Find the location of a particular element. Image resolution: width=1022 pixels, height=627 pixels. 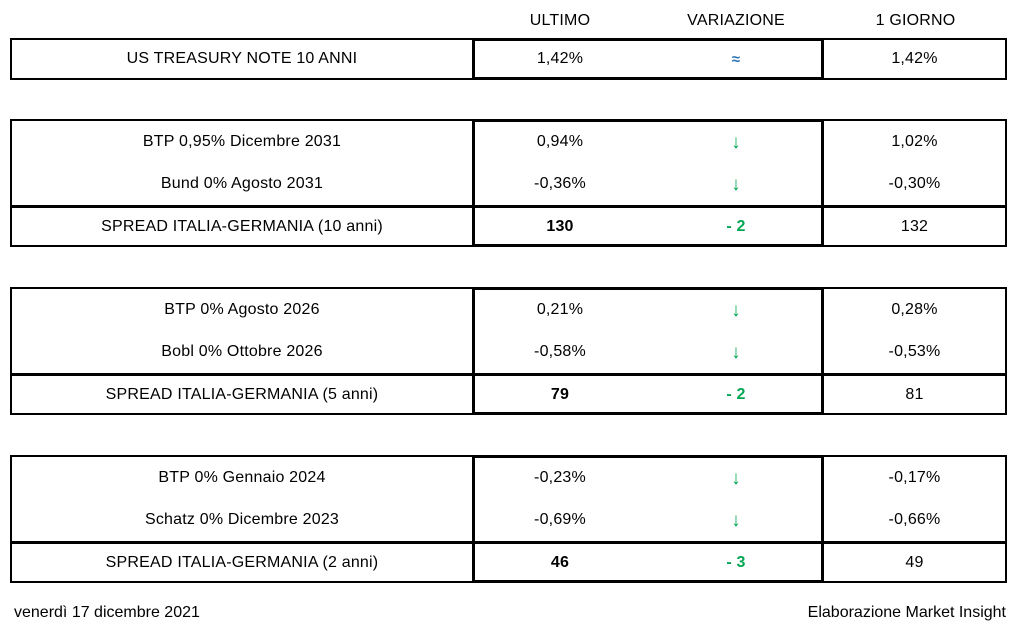

giorno-value: -0,53% is located at coordinates (914, 351).